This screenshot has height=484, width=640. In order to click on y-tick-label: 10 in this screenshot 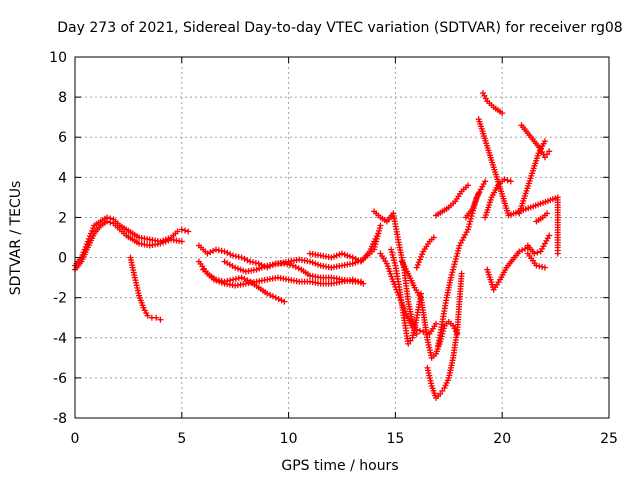, I will do `click(58, 58)`.